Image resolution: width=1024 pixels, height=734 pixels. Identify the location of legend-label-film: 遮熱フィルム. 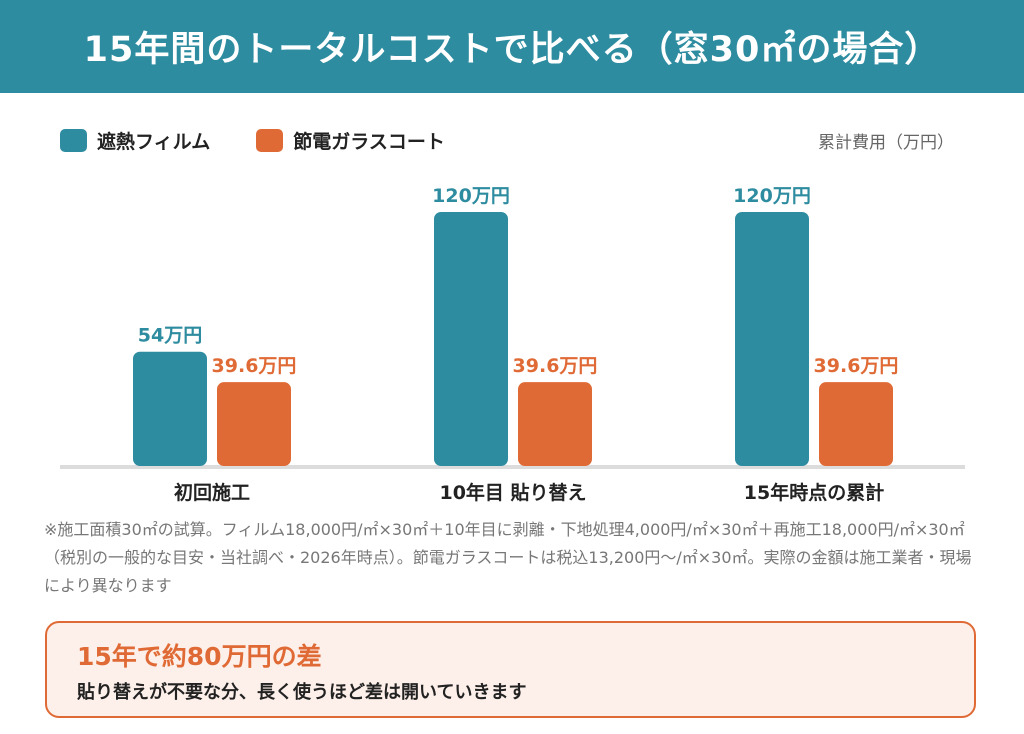
(154, 142).